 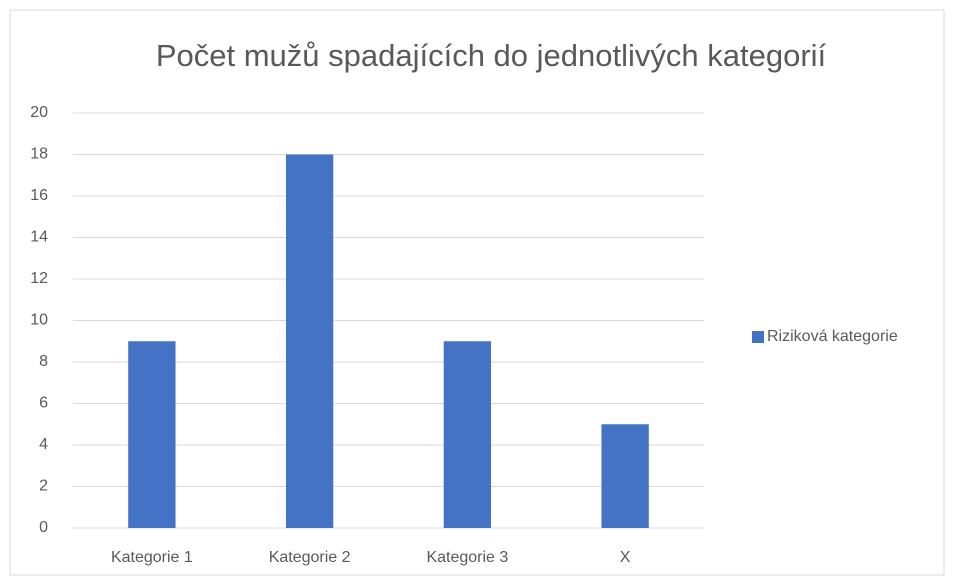 What do you see at coordinates (152, 557) in the screenshot?
I see `x-tick-label: Kategorie 1` at bounding box center [152, 557].